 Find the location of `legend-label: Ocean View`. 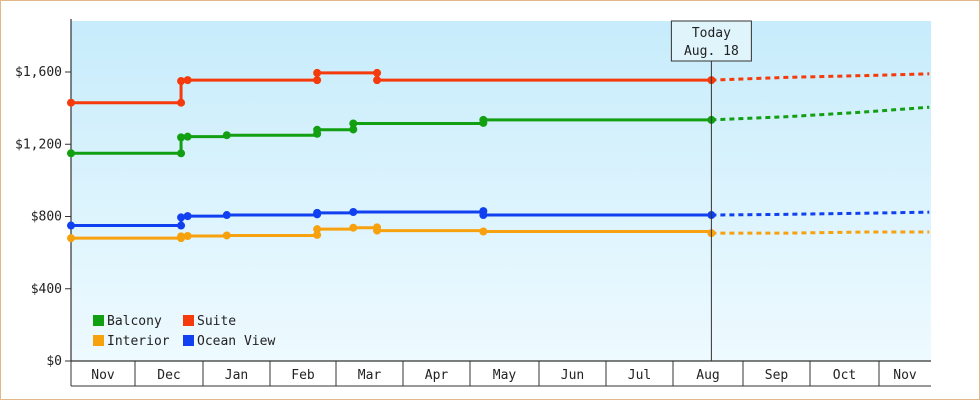

legend-label: Ocean View is located at coordinates (236, 341).